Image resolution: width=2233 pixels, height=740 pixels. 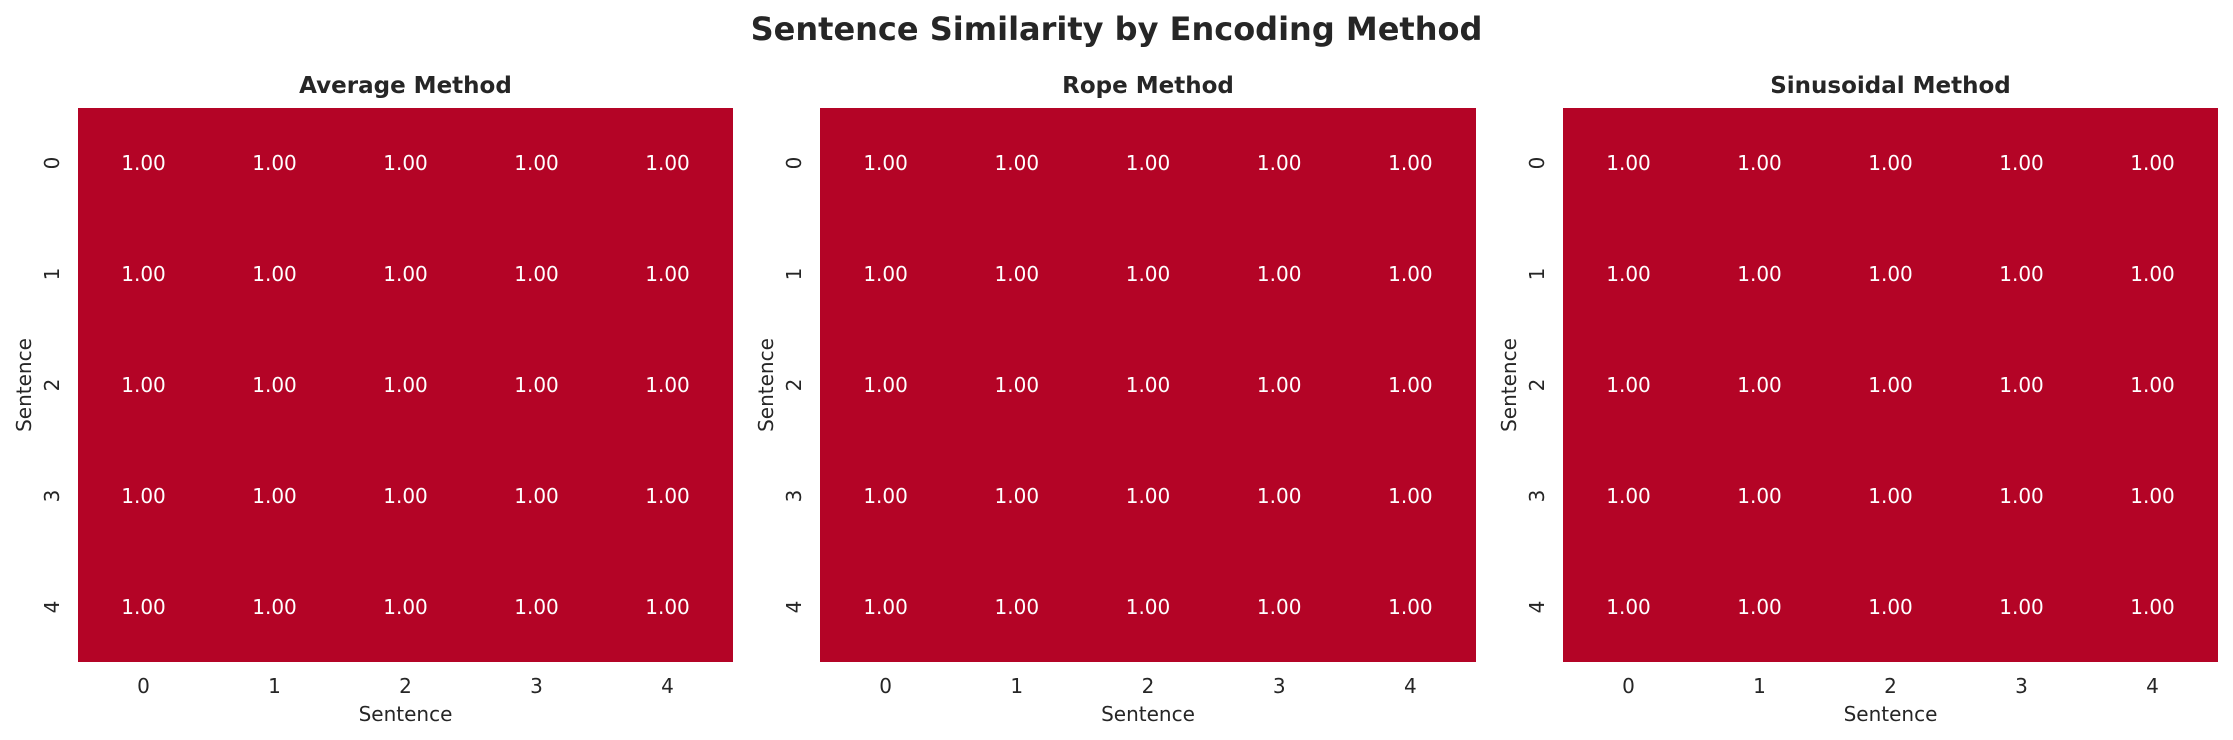 What do you see at coordinates (1537, 163) in the screenshot?
I see `y-tick-label: 0` at bounding box center [1537, 163].